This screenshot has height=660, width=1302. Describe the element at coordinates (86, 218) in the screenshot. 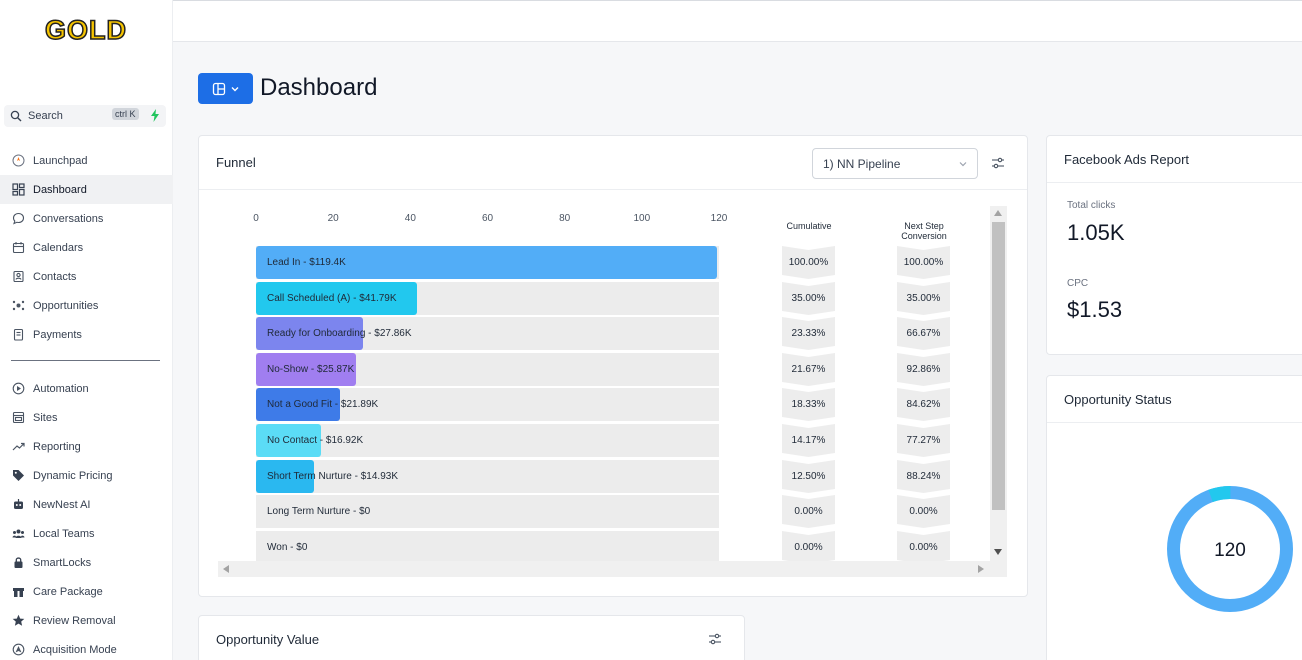

I see `sidebar-item-conversations: Conversations` at that location.